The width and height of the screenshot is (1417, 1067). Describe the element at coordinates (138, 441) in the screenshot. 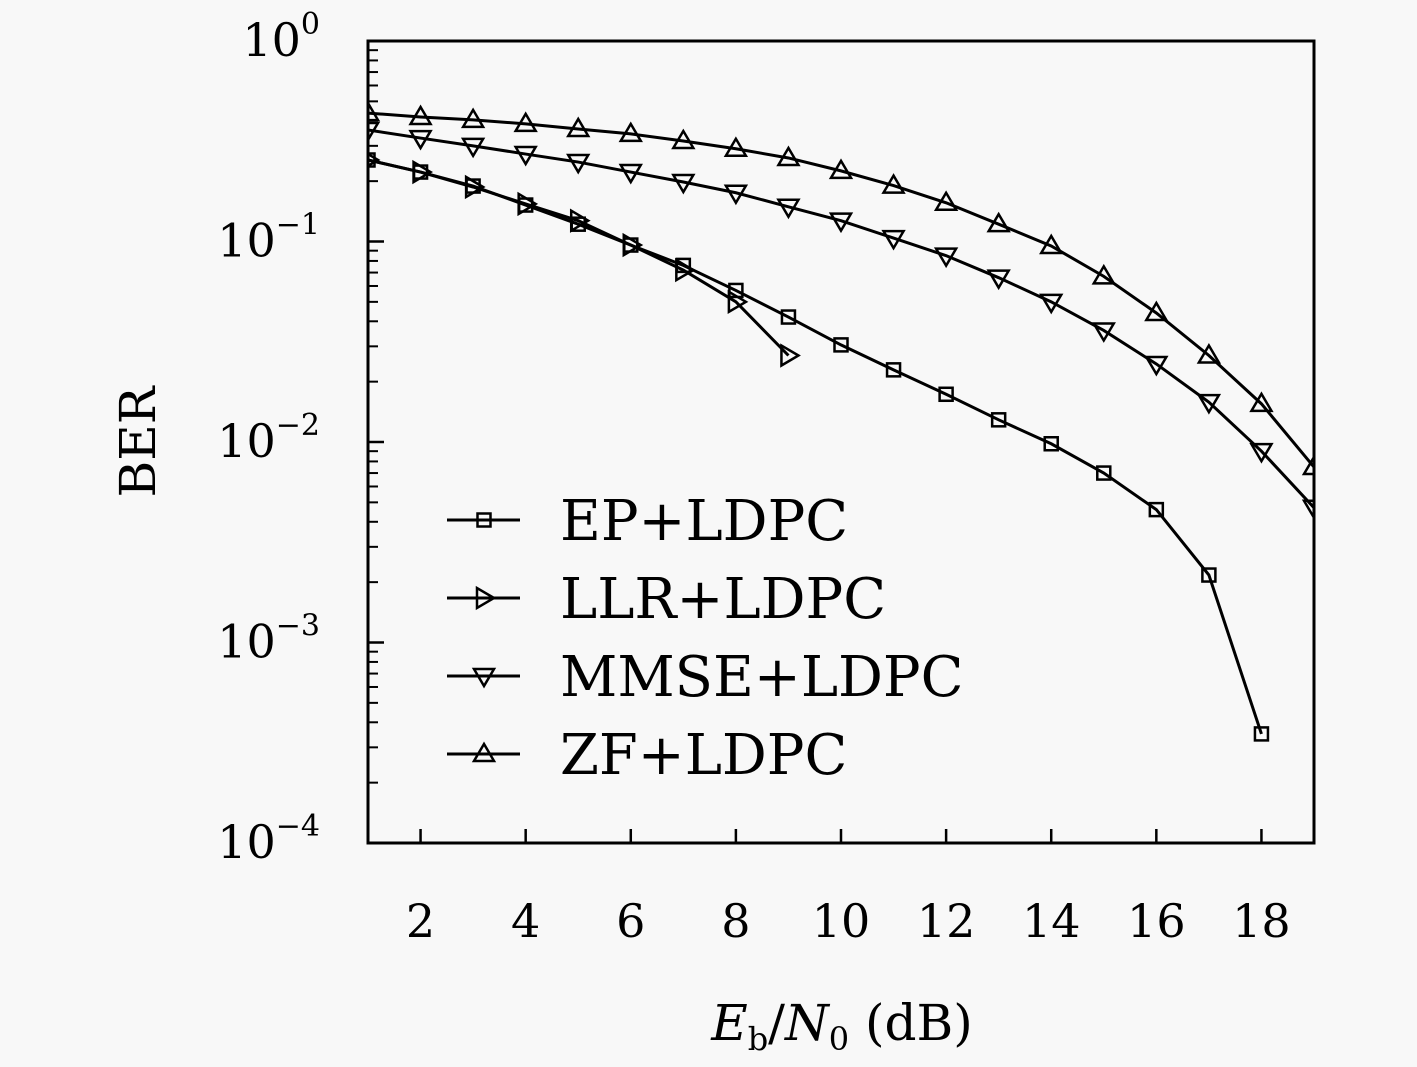

I see `y-axis-label: BER` at that location.